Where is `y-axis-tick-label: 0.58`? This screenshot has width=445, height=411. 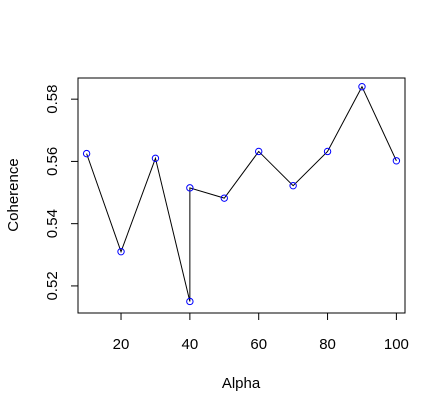
y-axis-tick-label: 0.58 is located at coordinates (52, 99).